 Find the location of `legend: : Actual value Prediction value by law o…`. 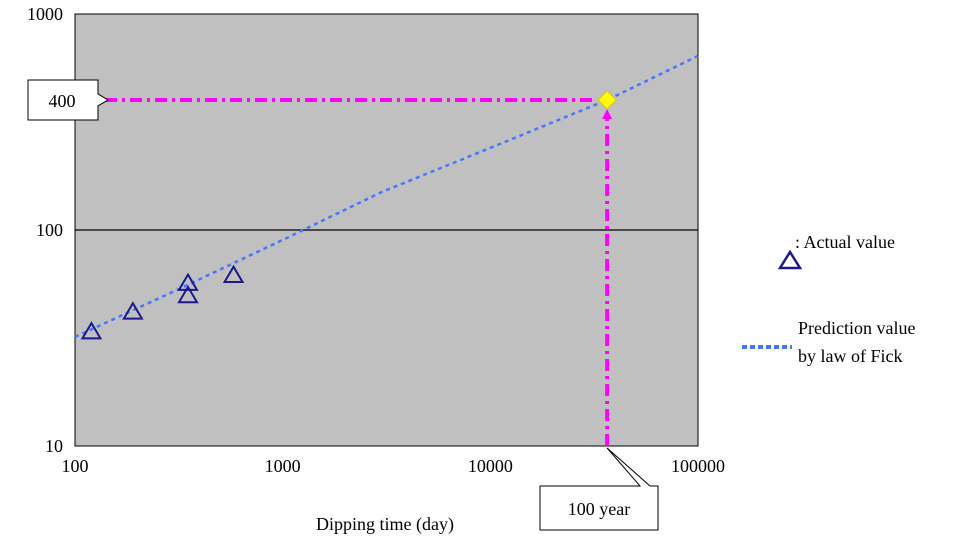

legend: : Actual value Prediction value by law o… is located at coordinates (828, 299).